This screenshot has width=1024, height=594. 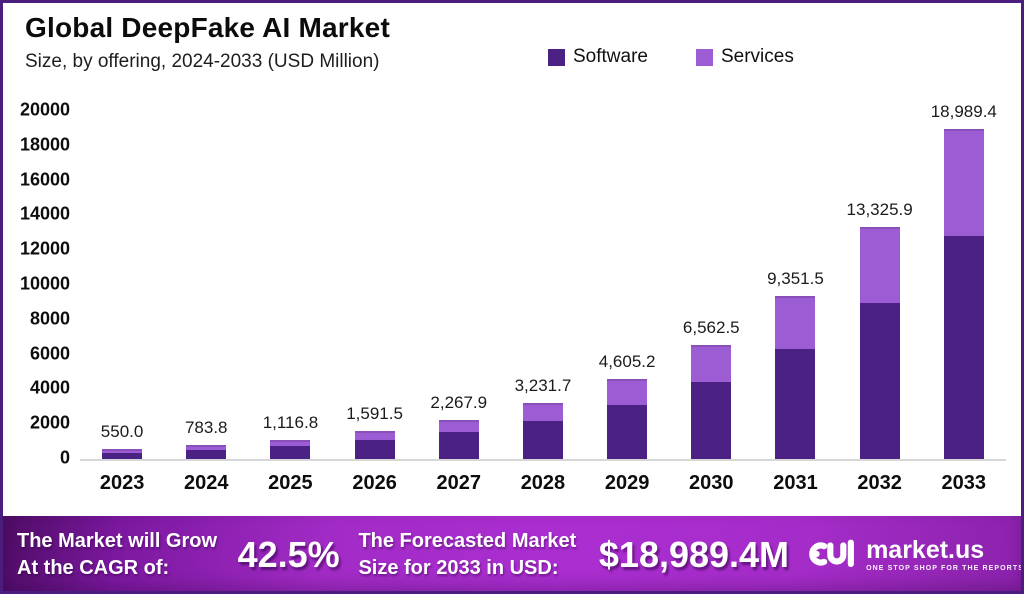 I want to click on software-swatch-icon, so click(x=556, y=57).